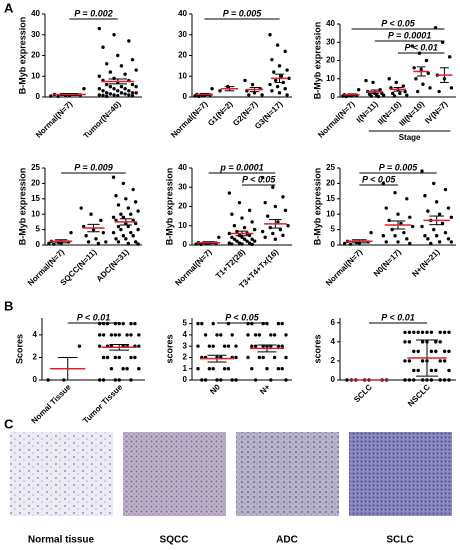  Describe the element at coordinates (242, 13) in the screenshot. I see `significance-label: P = 0.005` at that location.